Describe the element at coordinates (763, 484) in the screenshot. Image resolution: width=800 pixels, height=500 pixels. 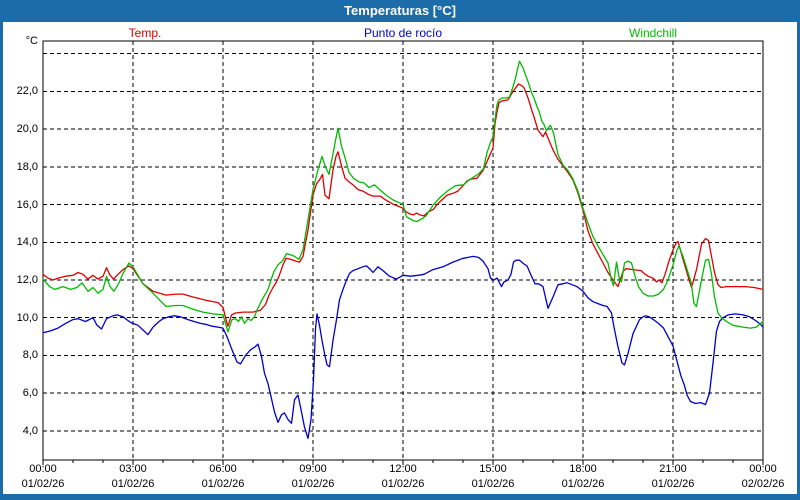
I see `x-tick-date-label: 02/02/26` at that location.